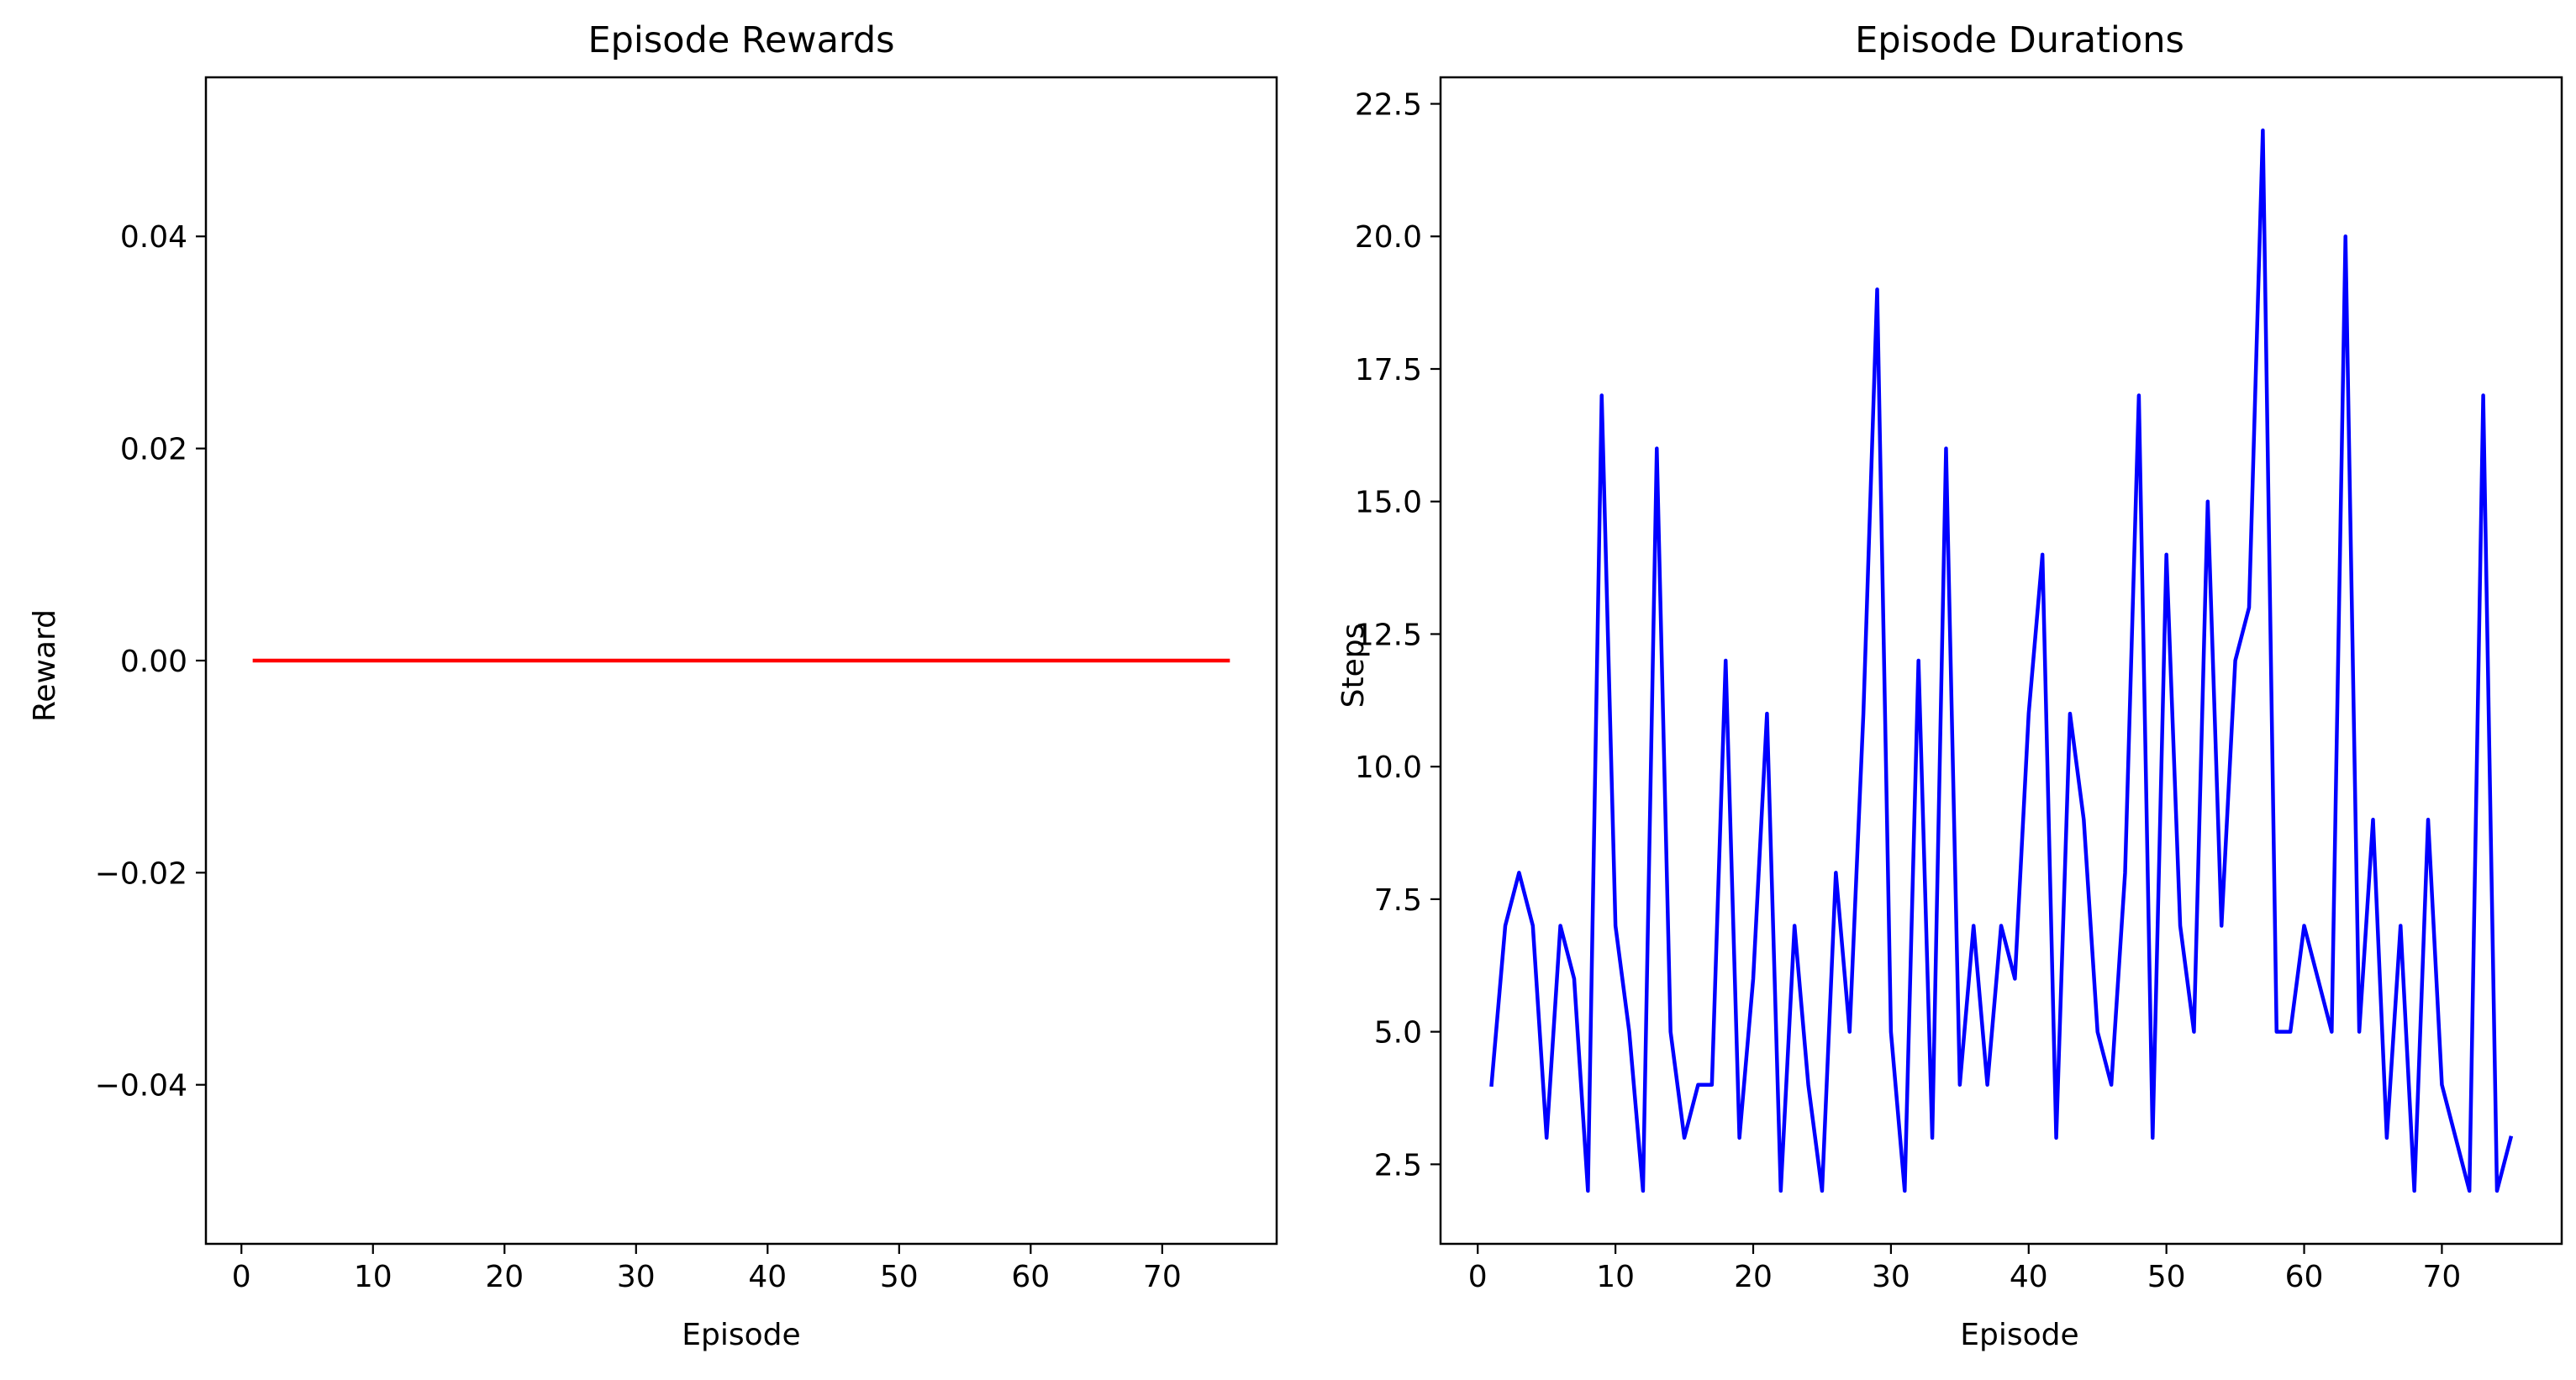  I want to click on durations-x-tick-label: 0, so click(1478, 1277).